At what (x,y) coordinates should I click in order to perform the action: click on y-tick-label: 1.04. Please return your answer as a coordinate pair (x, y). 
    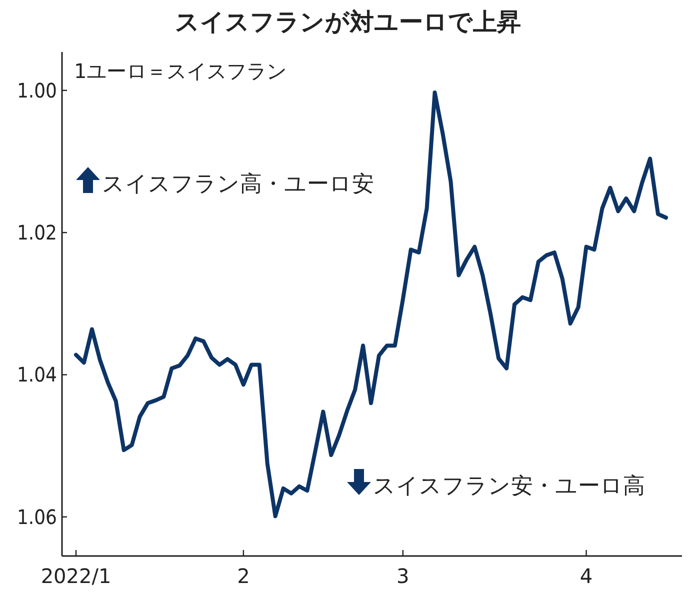
    Looking at the image, I should click on (37, 374).